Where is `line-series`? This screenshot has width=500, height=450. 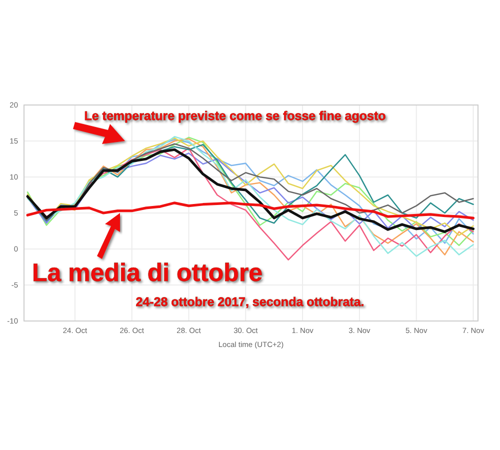 line-series is located at coordinates (250, 211).